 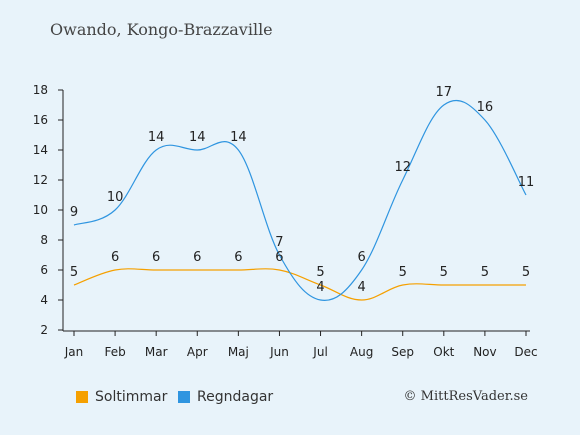 What do you see at coordinates (279, 352) in the screenshot?
I see `x-tick-label: Jun` at bounding box center [279, 352].